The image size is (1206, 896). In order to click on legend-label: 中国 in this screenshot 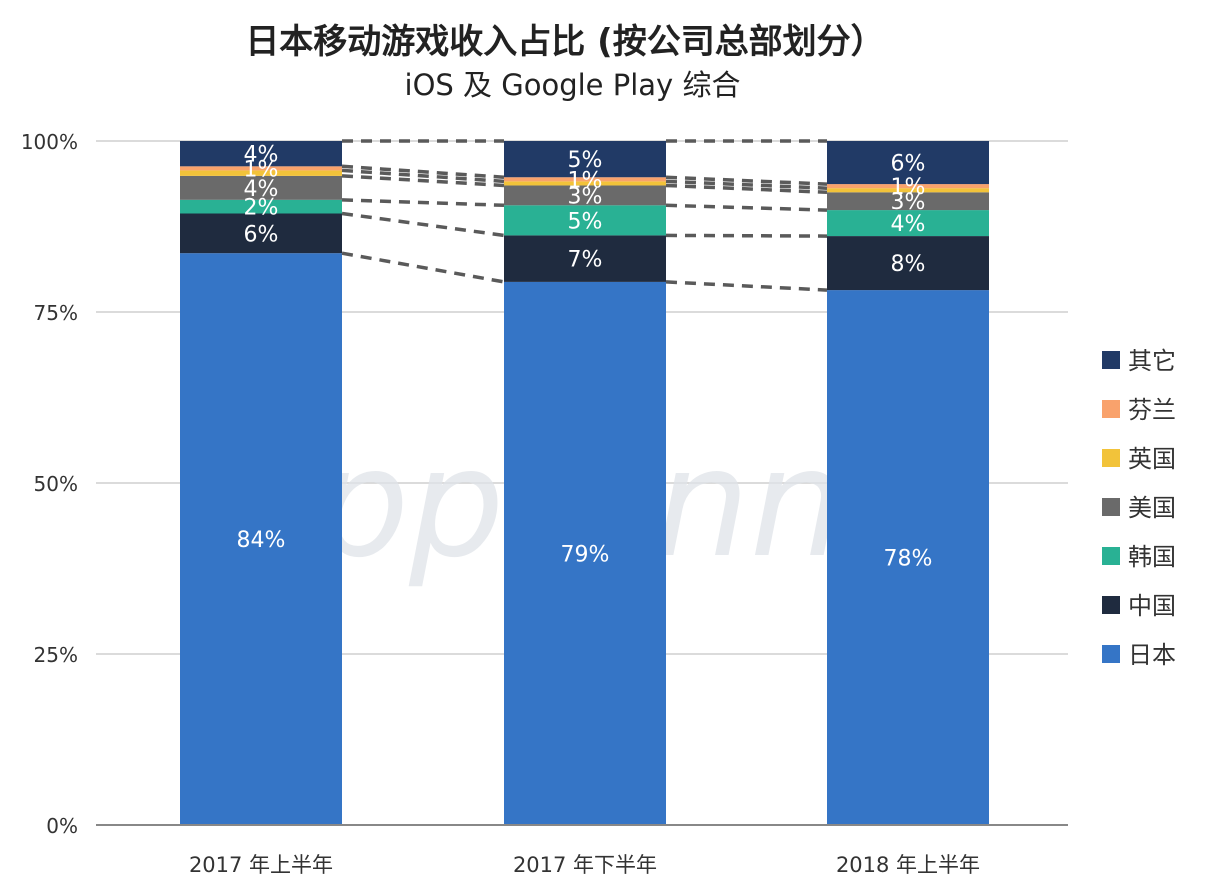, I will do `click(1152, 606)`.